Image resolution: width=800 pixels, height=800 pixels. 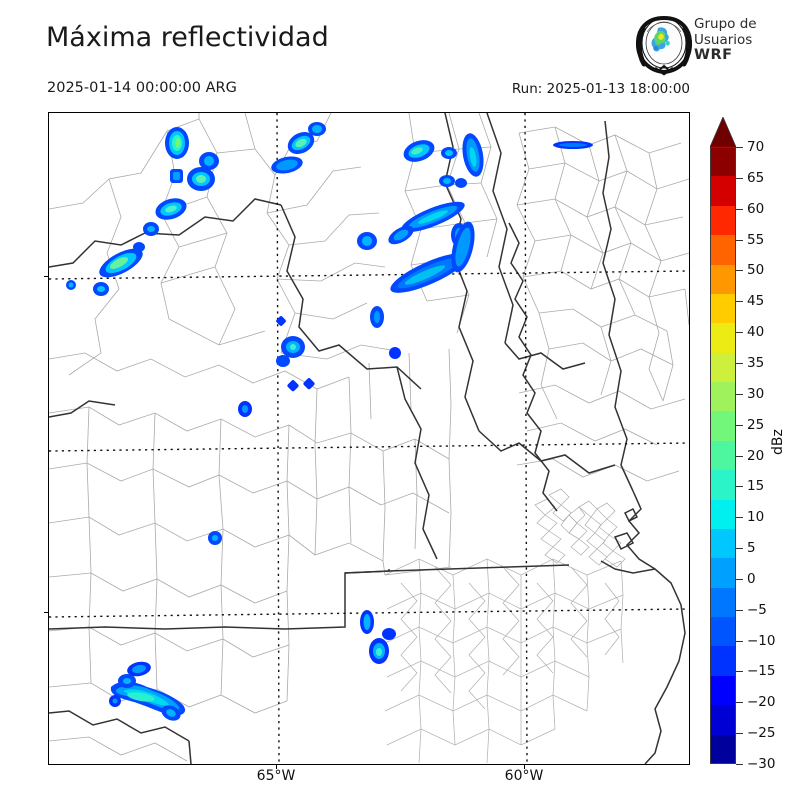 I want to click on colorbar-tick-label: −15, so click(x=761, y=671).